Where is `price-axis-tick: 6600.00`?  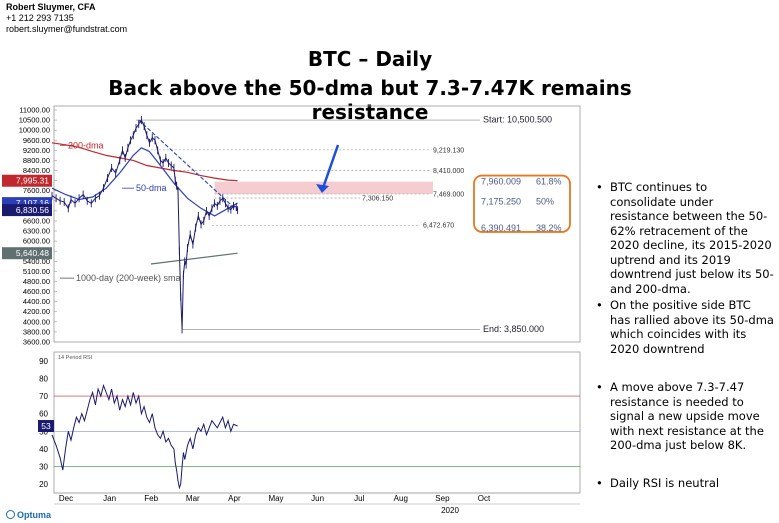
price-axis-tick: 6600.00 is located at coordinates (36, 220).